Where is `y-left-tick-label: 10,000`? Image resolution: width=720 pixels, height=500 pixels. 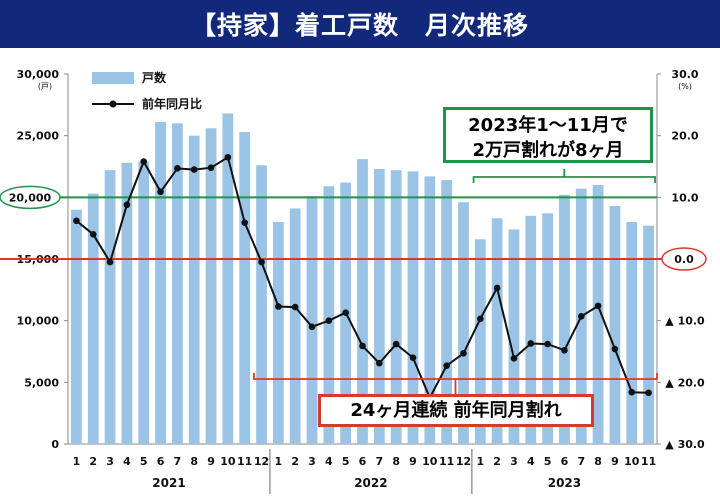
y-left-tick-label: 10,000 is located at coordinates (38, 321).